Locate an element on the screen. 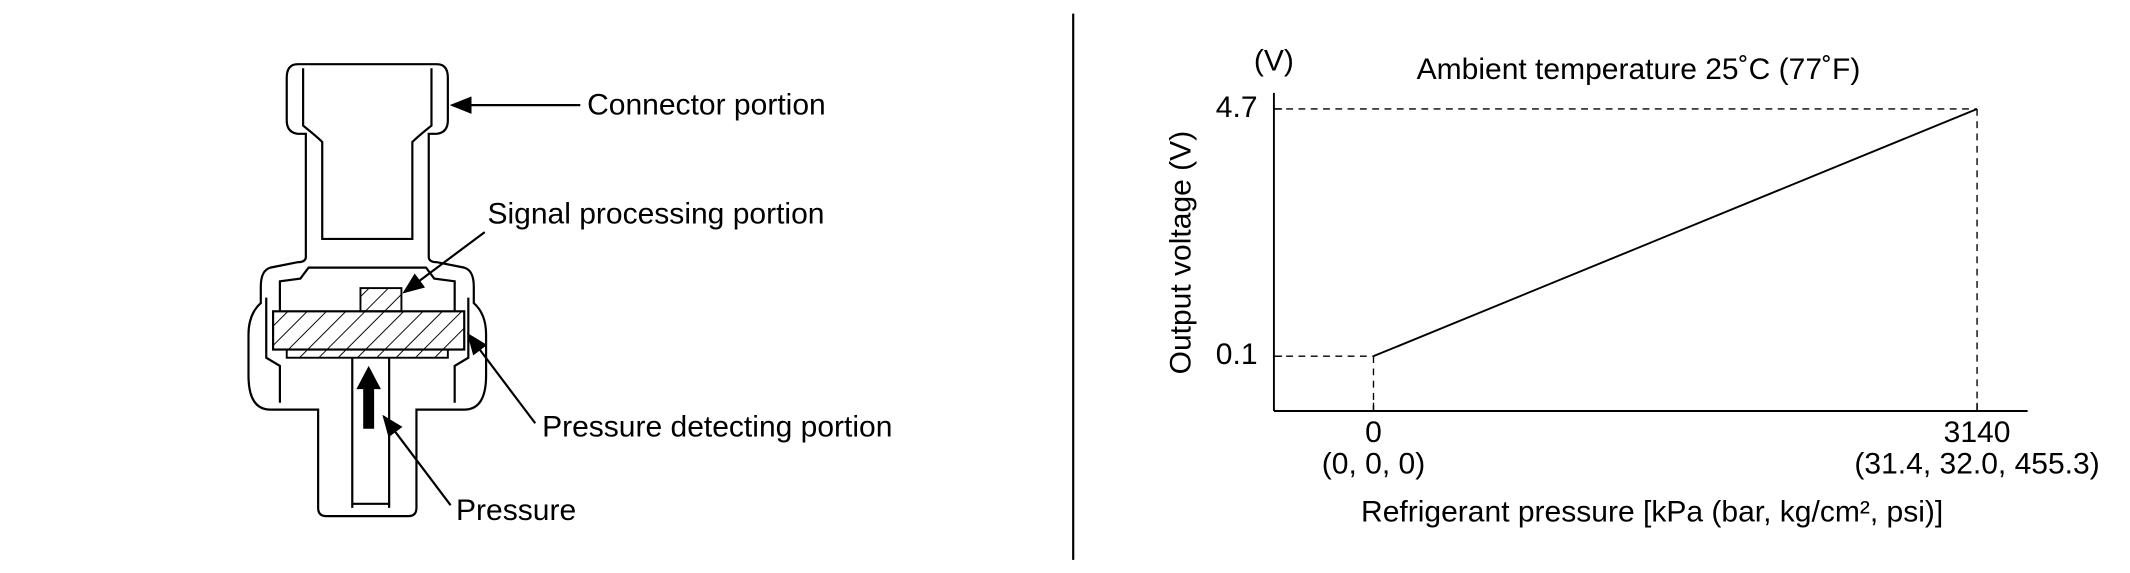 The height and width of the screenshot is (573, 2130). x-tick-label: 3140 is located at coordinates (1977, 432).